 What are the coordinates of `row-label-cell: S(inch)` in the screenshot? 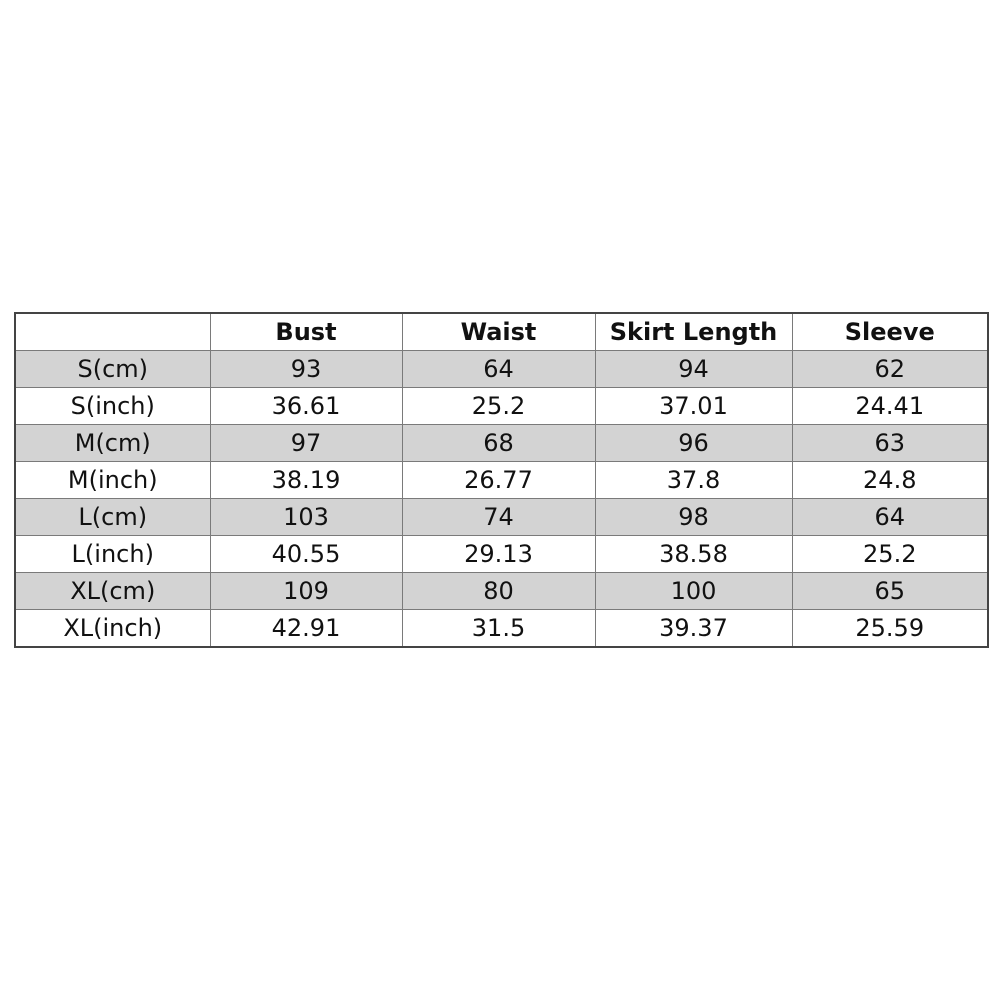 It's located at (112, 406).